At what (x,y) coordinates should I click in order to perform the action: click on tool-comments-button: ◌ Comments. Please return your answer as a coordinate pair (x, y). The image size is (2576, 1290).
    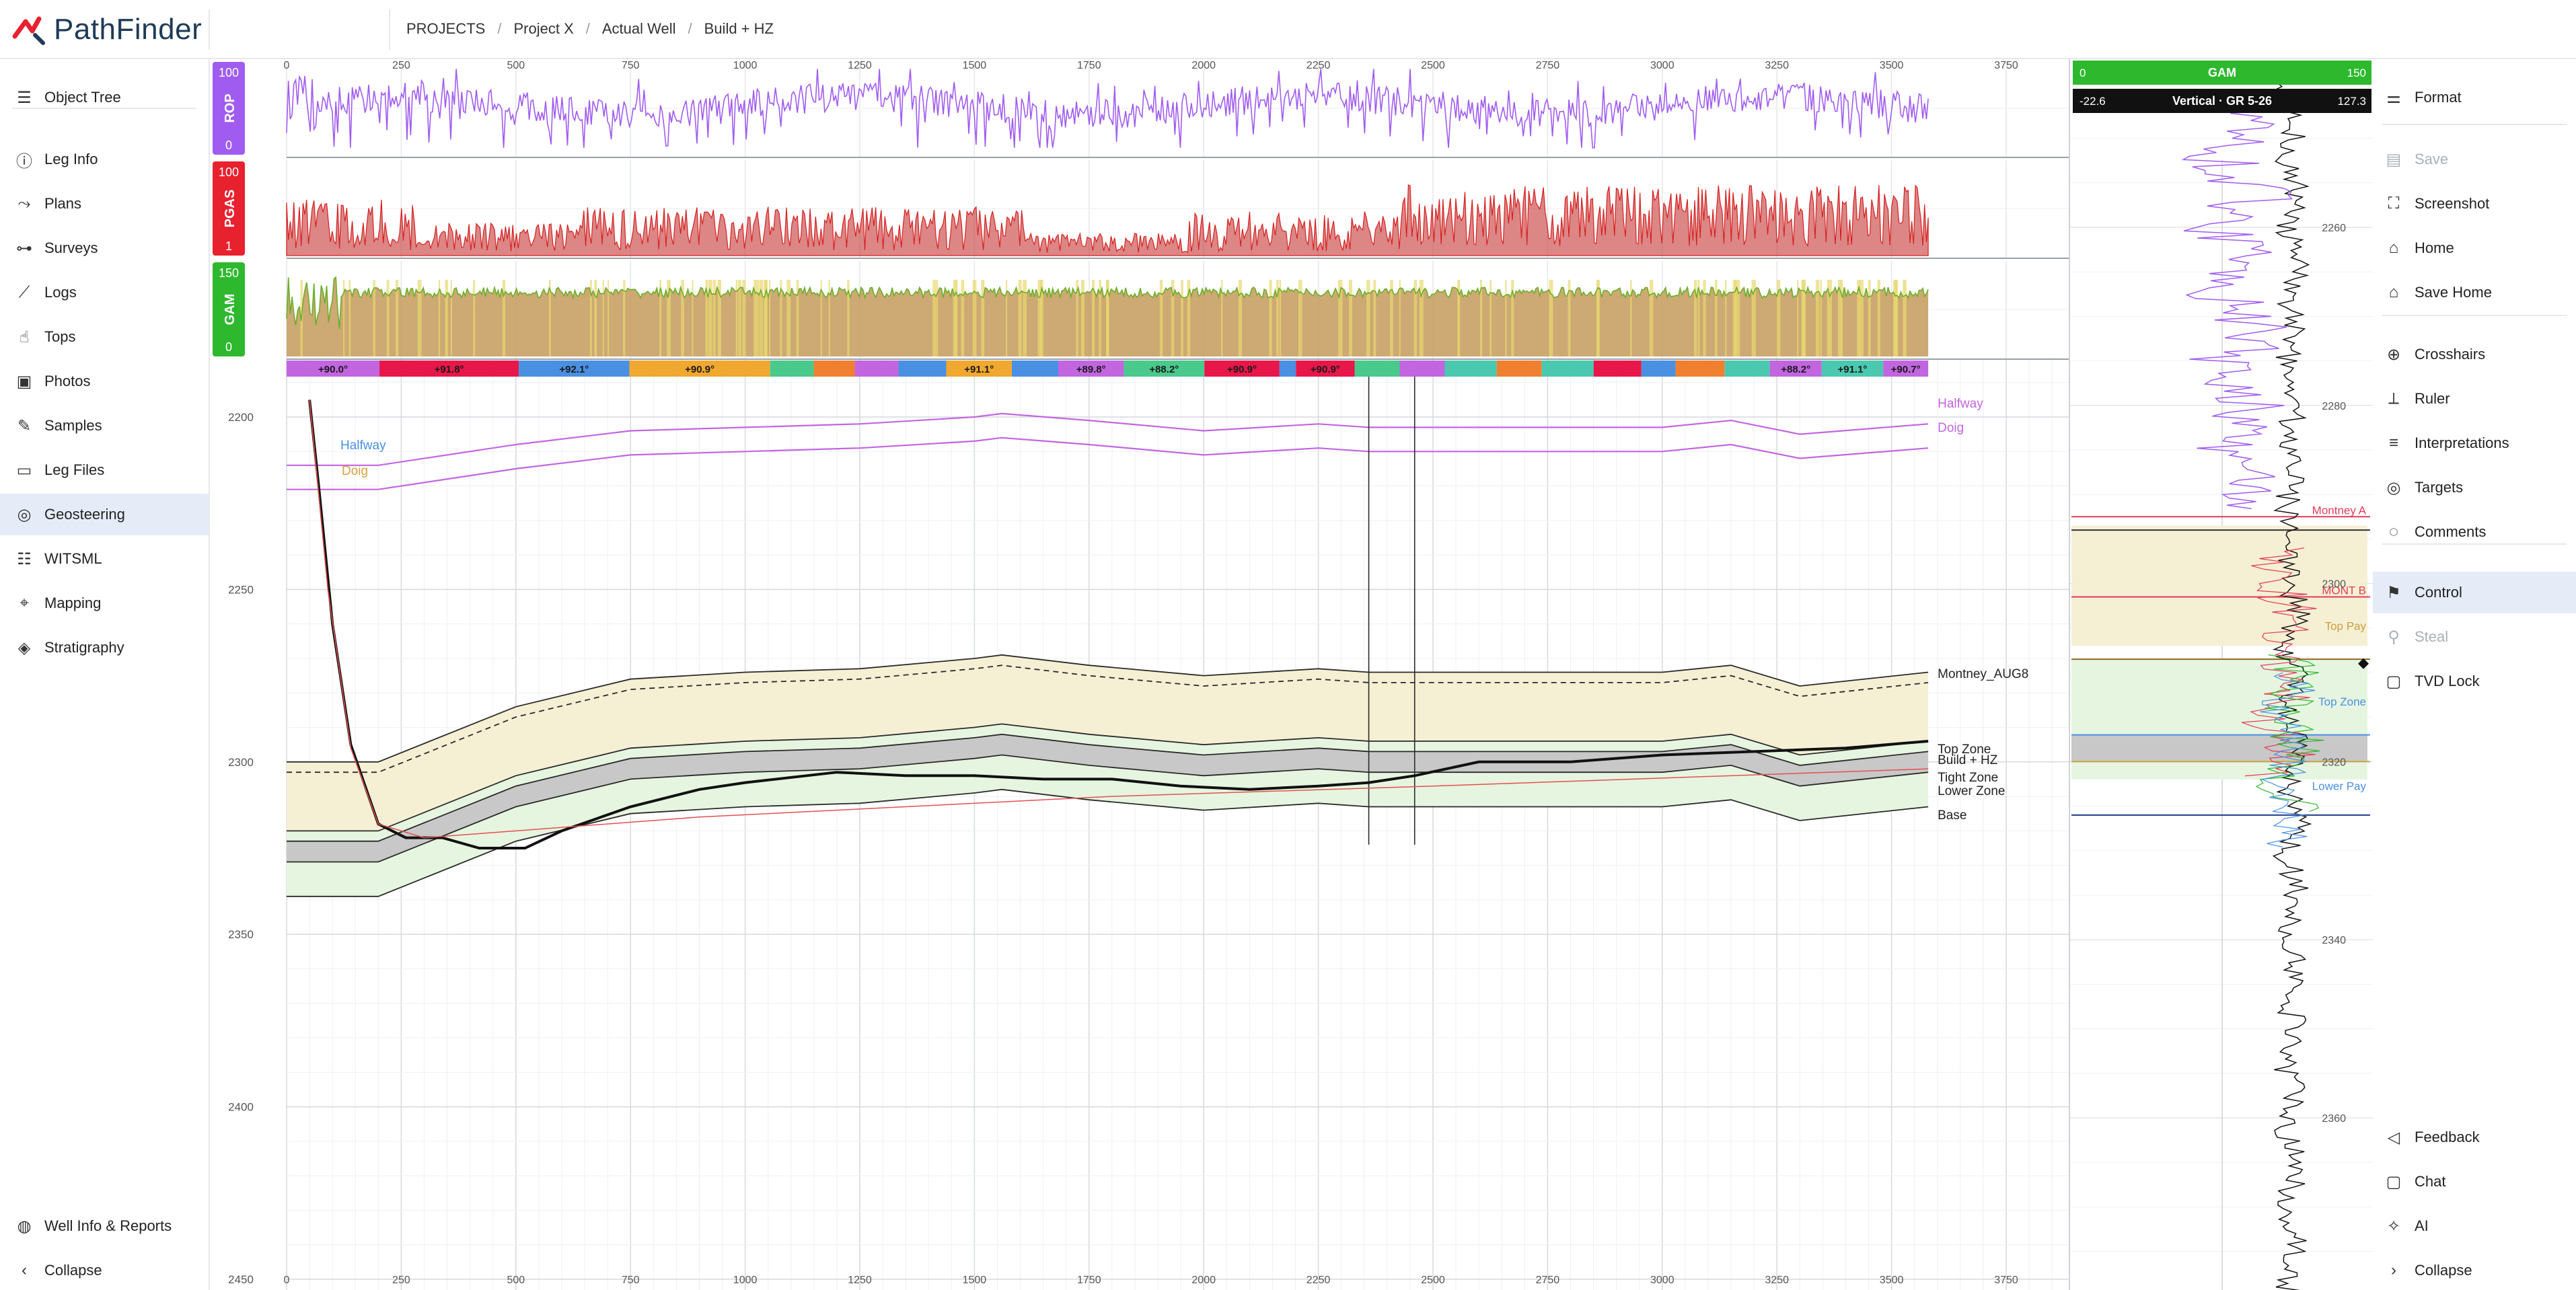
    Looking at the image, I should click on (2474, 532).